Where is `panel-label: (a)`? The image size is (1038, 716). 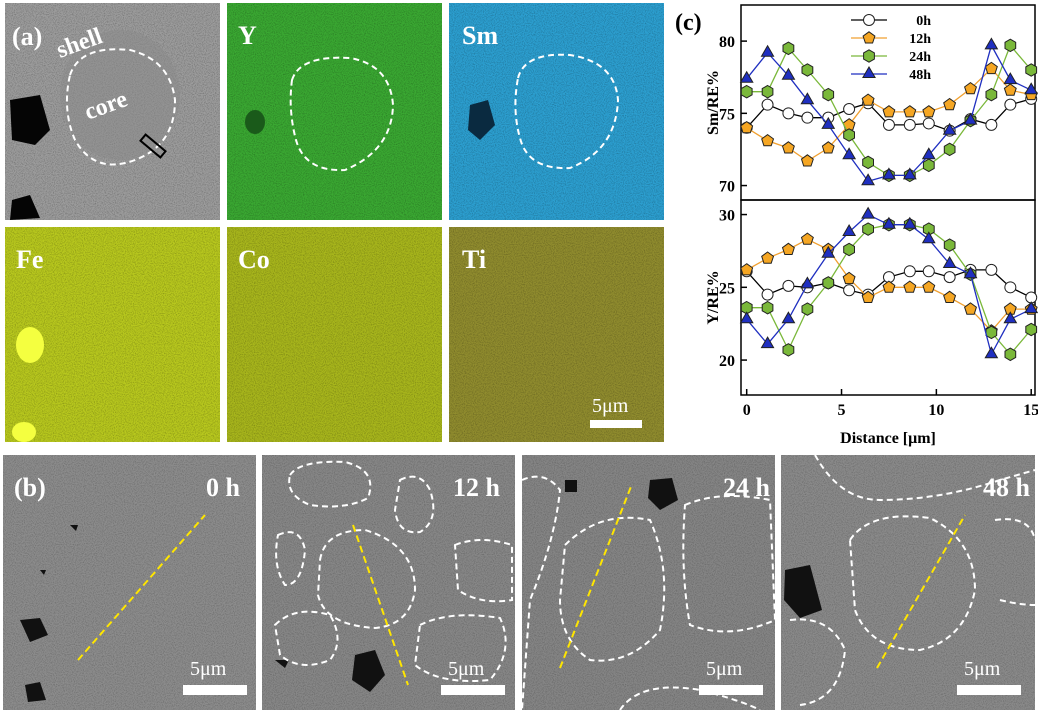
panel-label: (a) is located at coordinates (27, 36).